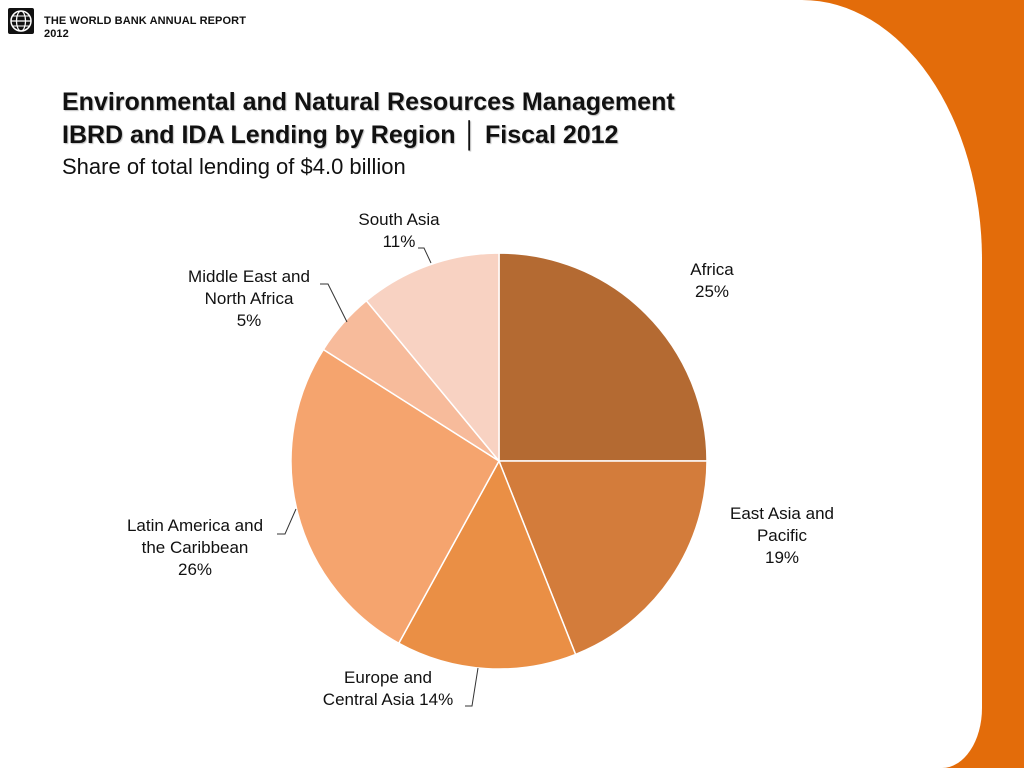  I want to click on slice-label-line: the Caribbean, so click(195, 547).